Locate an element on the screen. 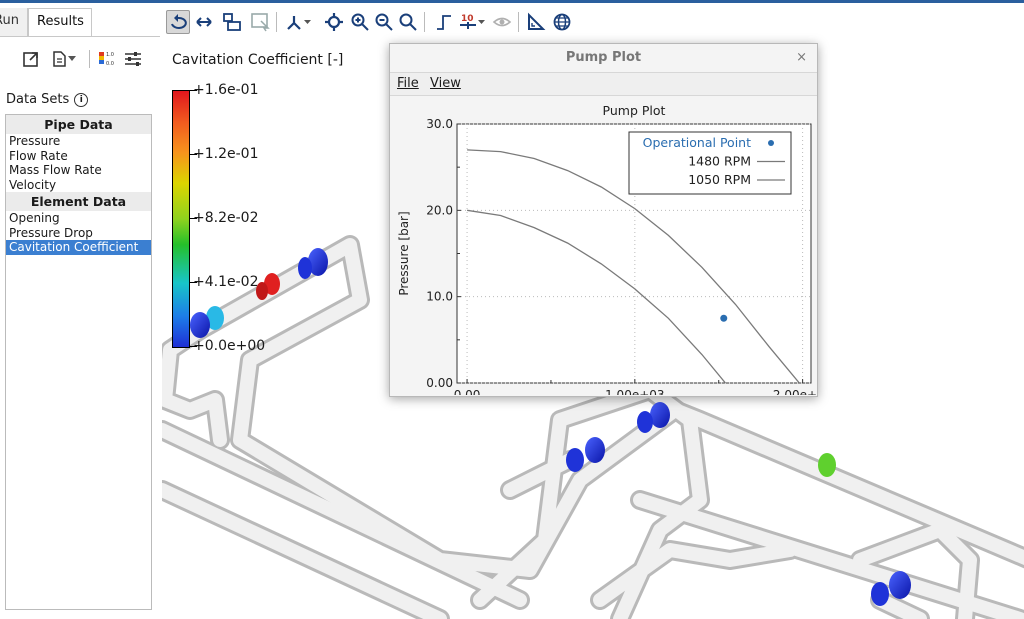 Image resolution: width=1024 pixels, height=619 pixels. data-sets-label: Data Sets i is located at coordinates (47, 99).